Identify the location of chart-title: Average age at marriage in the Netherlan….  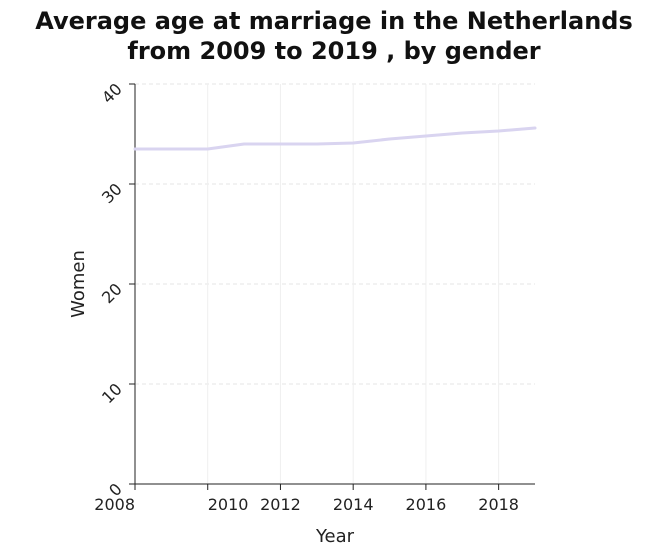
(334, 36).